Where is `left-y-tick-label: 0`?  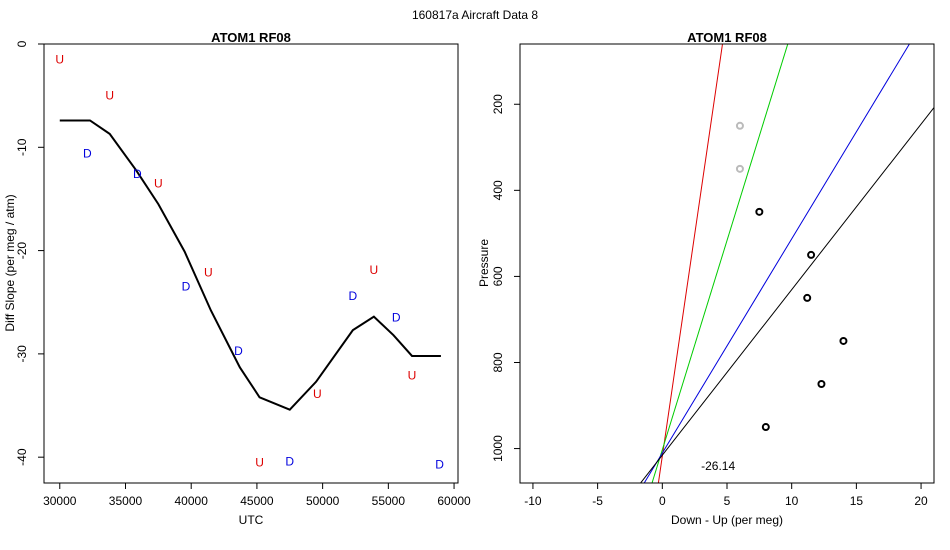
left-y-tick-label: 0 is located at coordinates (22, 43).